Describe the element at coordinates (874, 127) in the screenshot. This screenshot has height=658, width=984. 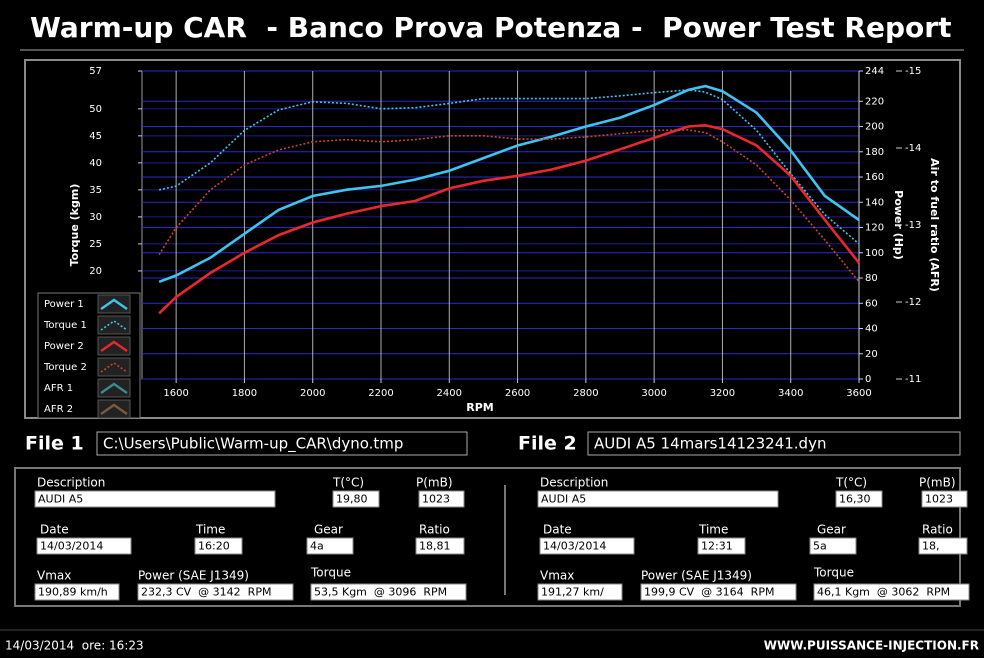
I see `y2-tick-label: 200` at that location.